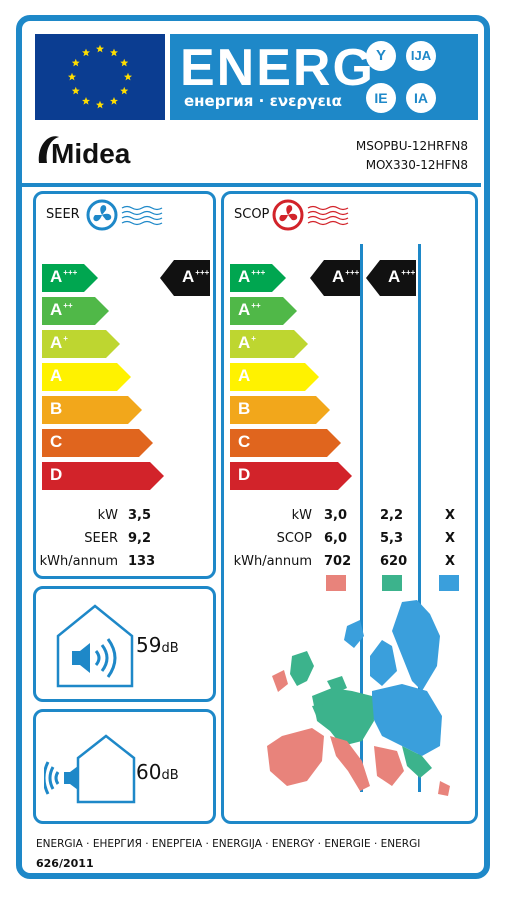  Describe the element at coordinates (252, 214) in the screenshot. I see `scop-title: SCOP` at that location.